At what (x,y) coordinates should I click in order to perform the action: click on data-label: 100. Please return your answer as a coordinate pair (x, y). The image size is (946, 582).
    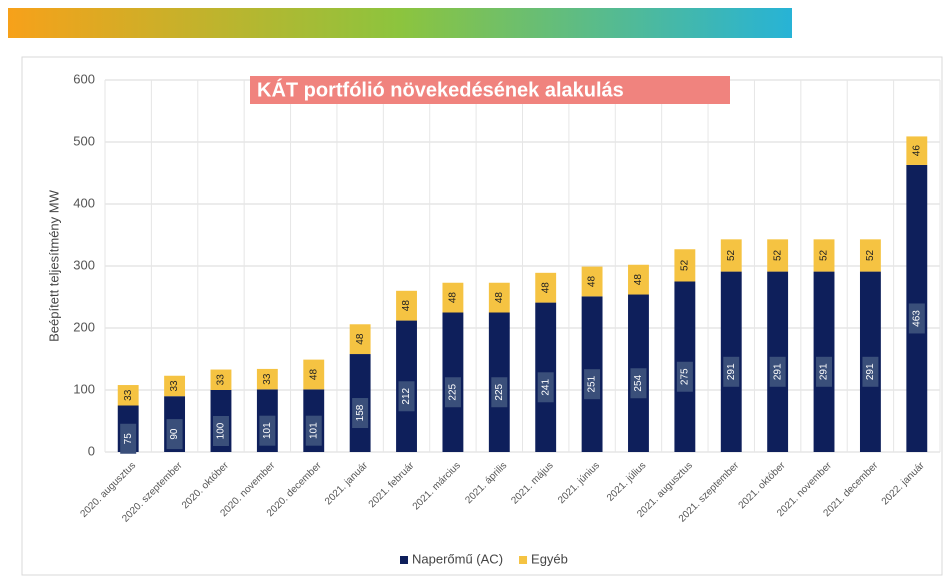
    Looking at the image, I should click on (221, 430).